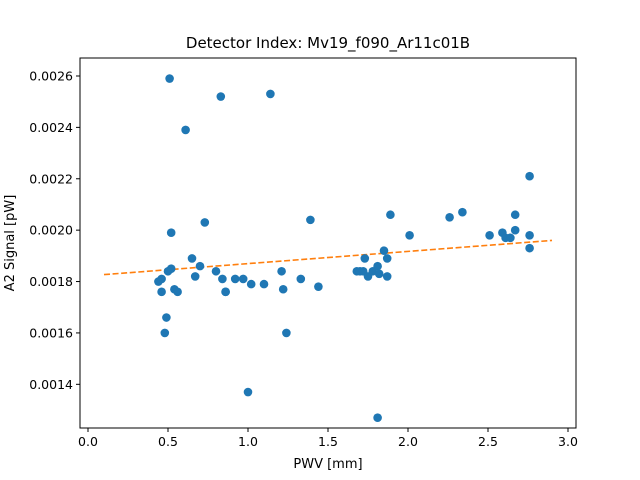  What do you see at coordinates (328, 441) in the screenshot?
I see `x-tick-label: 1.5` at bounding box center [328, 441].